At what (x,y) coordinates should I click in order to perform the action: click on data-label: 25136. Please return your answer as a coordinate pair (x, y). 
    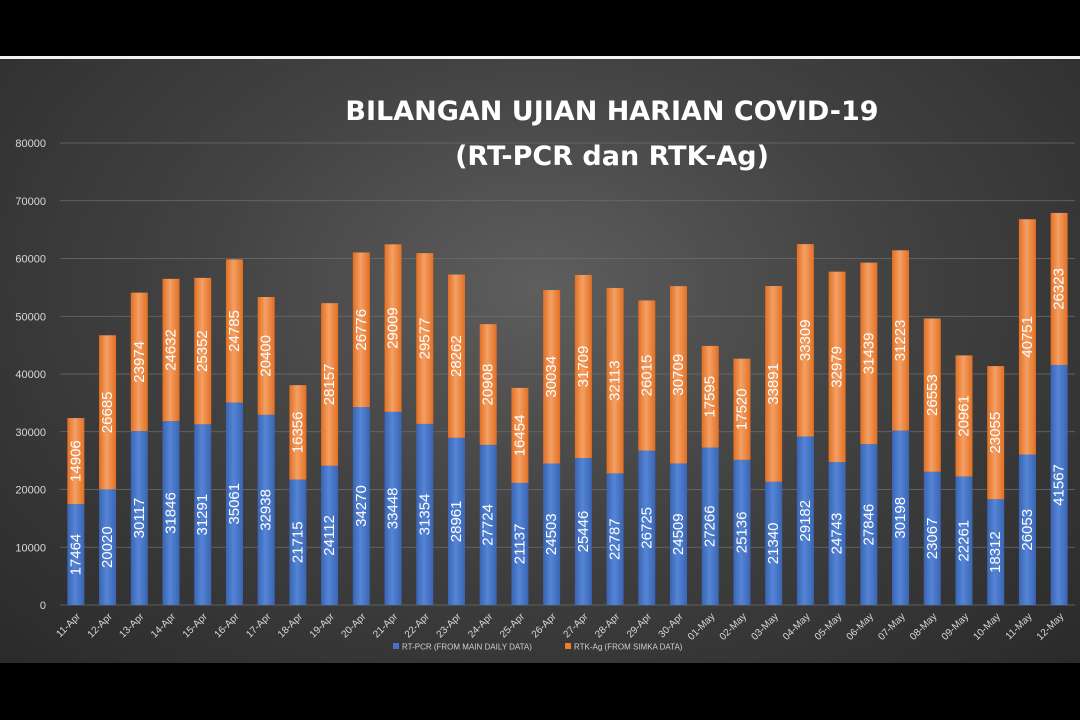
    Looking at the image, I should click on (741, 533).